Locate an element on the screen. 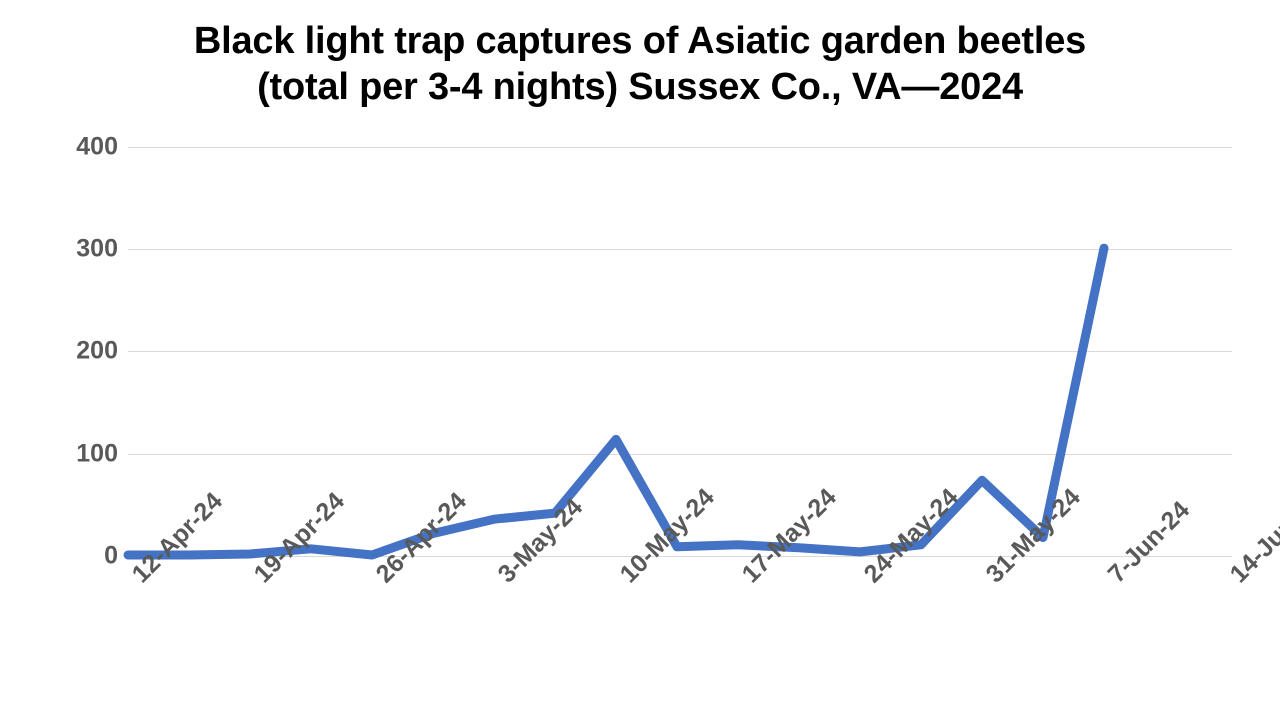 The image size is (1280, 720). y-tick-label-400: 400 is located at coordinates (97, 146).